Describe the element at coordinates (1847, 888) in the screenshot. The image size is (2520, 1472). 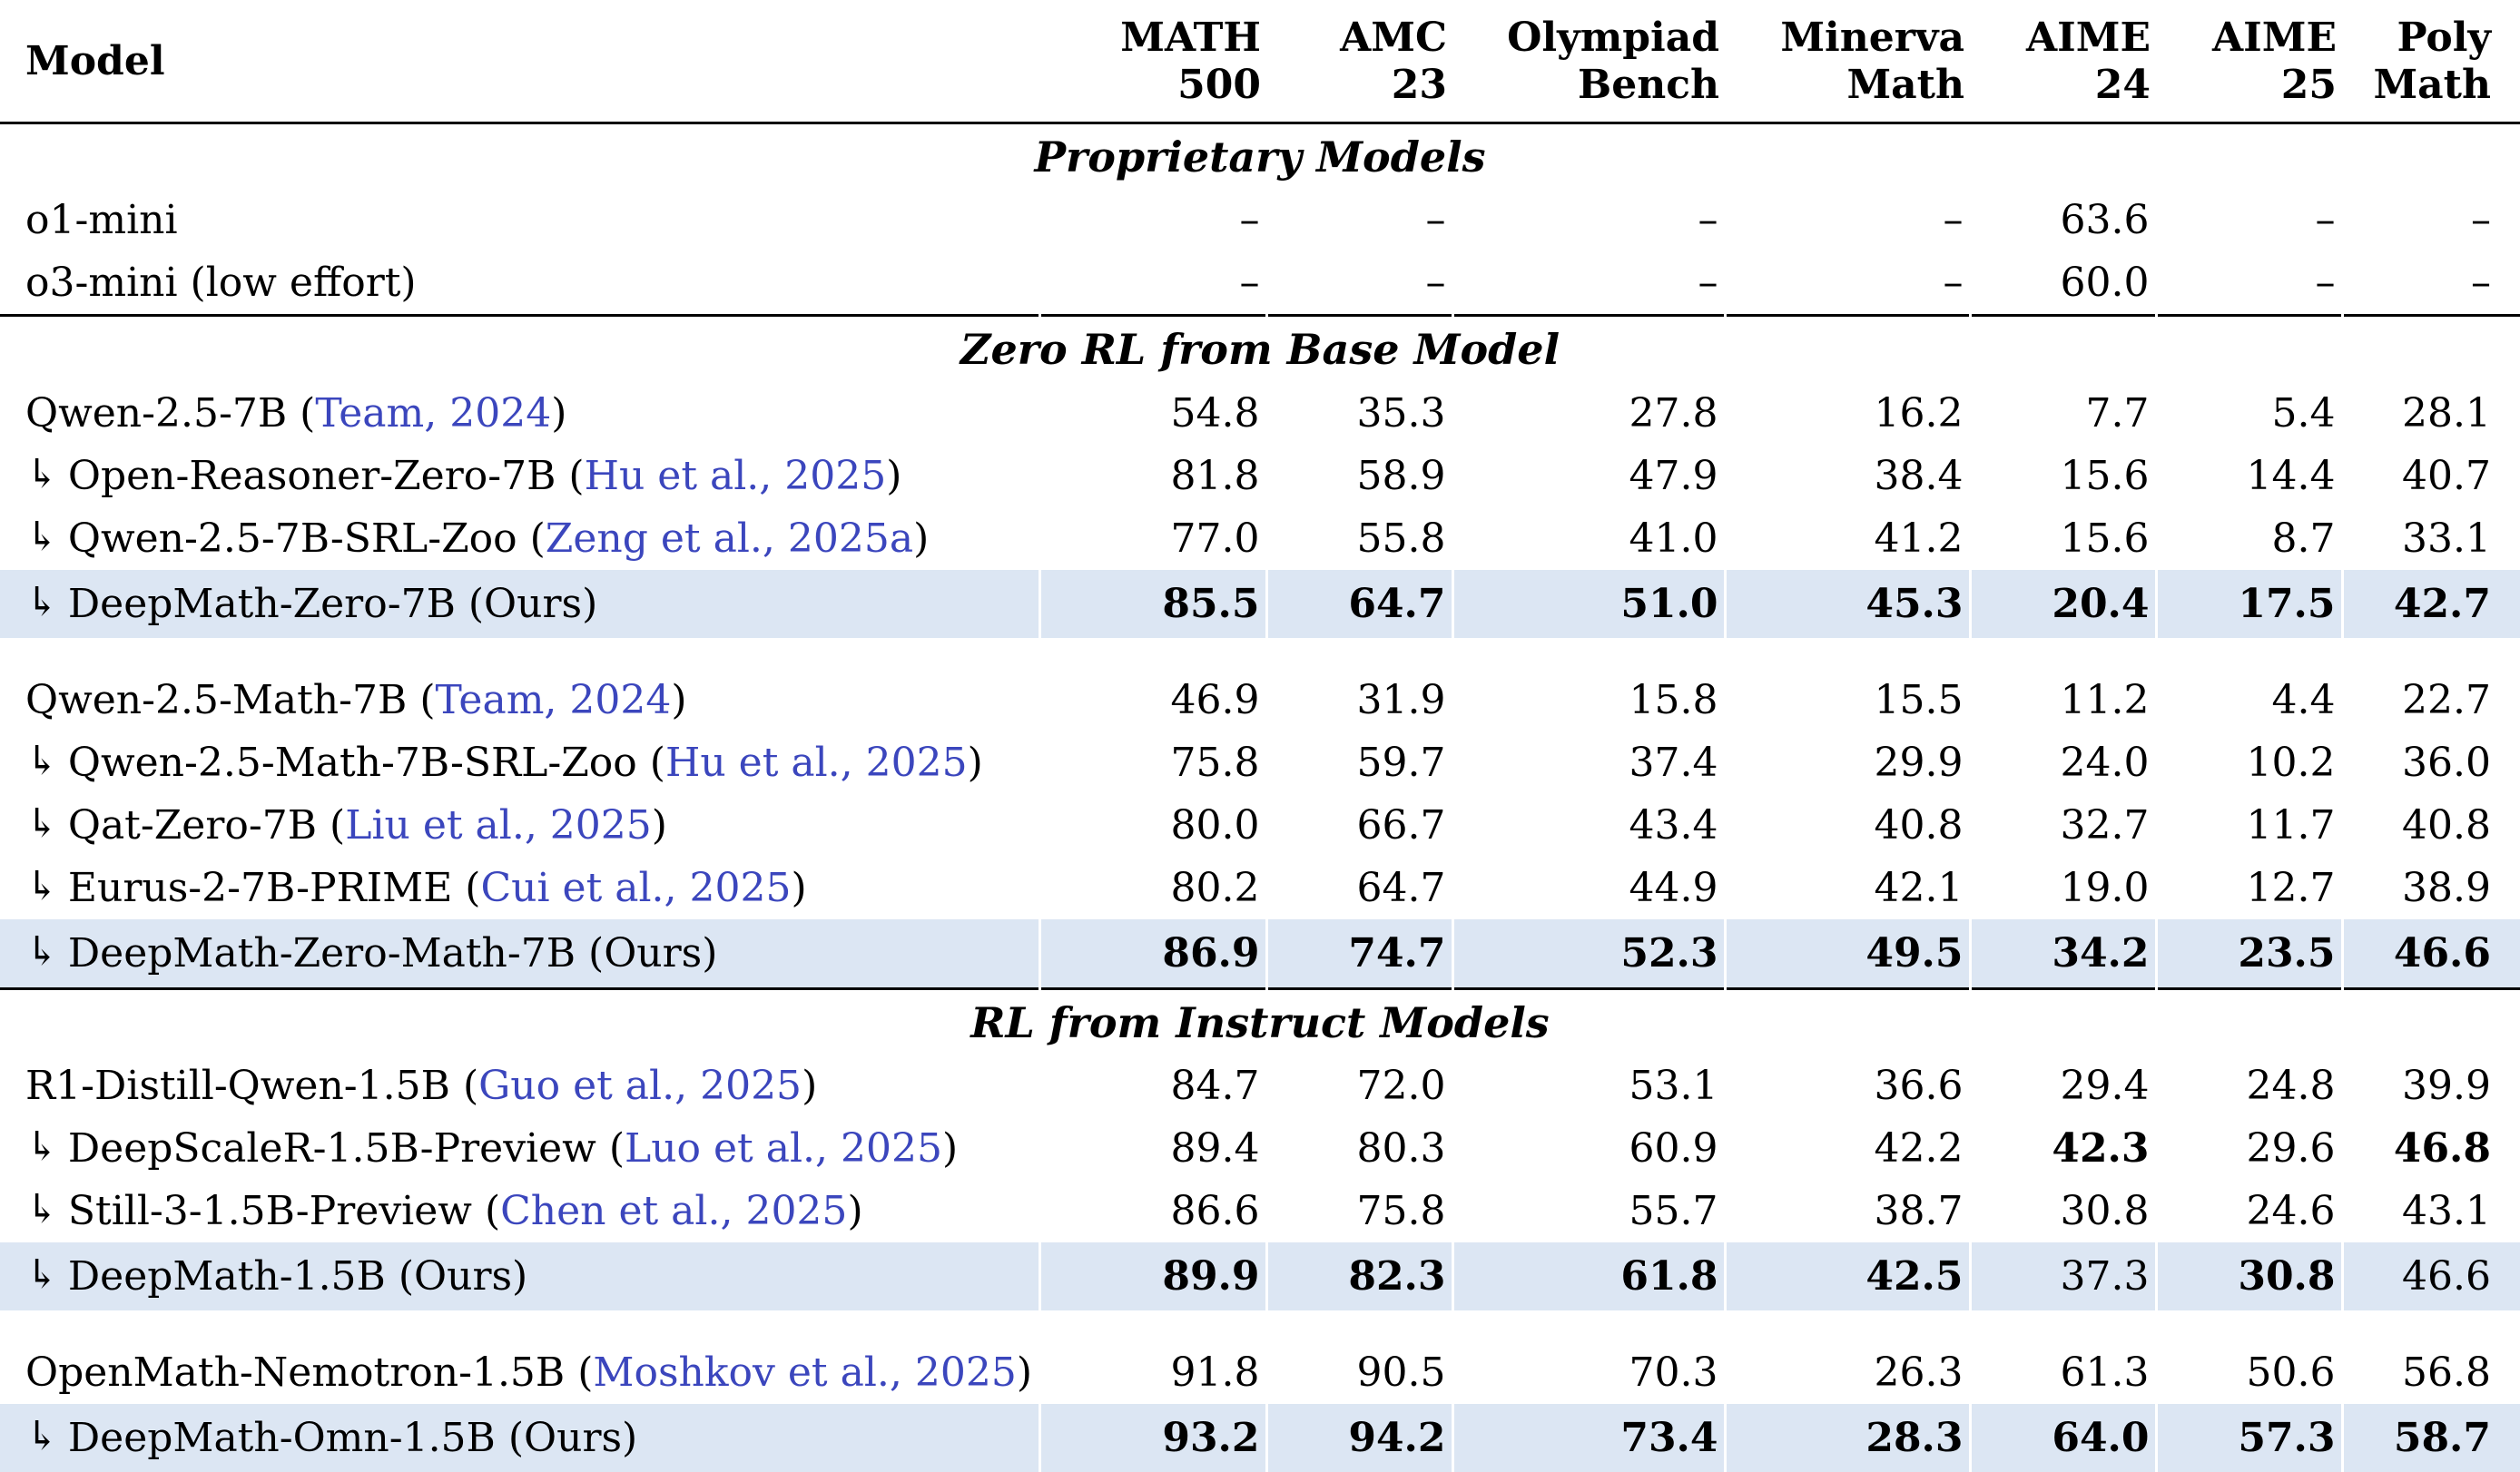
I see `value-cell: 42.1` at that location.